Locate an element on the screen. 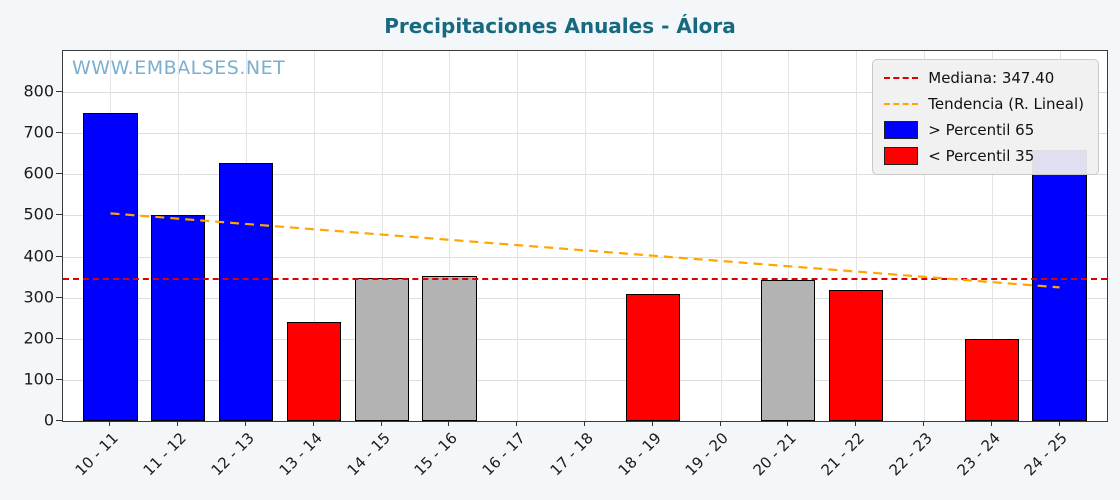  x-tick-label: 12 - 13 is located at coordinates (232, 454).